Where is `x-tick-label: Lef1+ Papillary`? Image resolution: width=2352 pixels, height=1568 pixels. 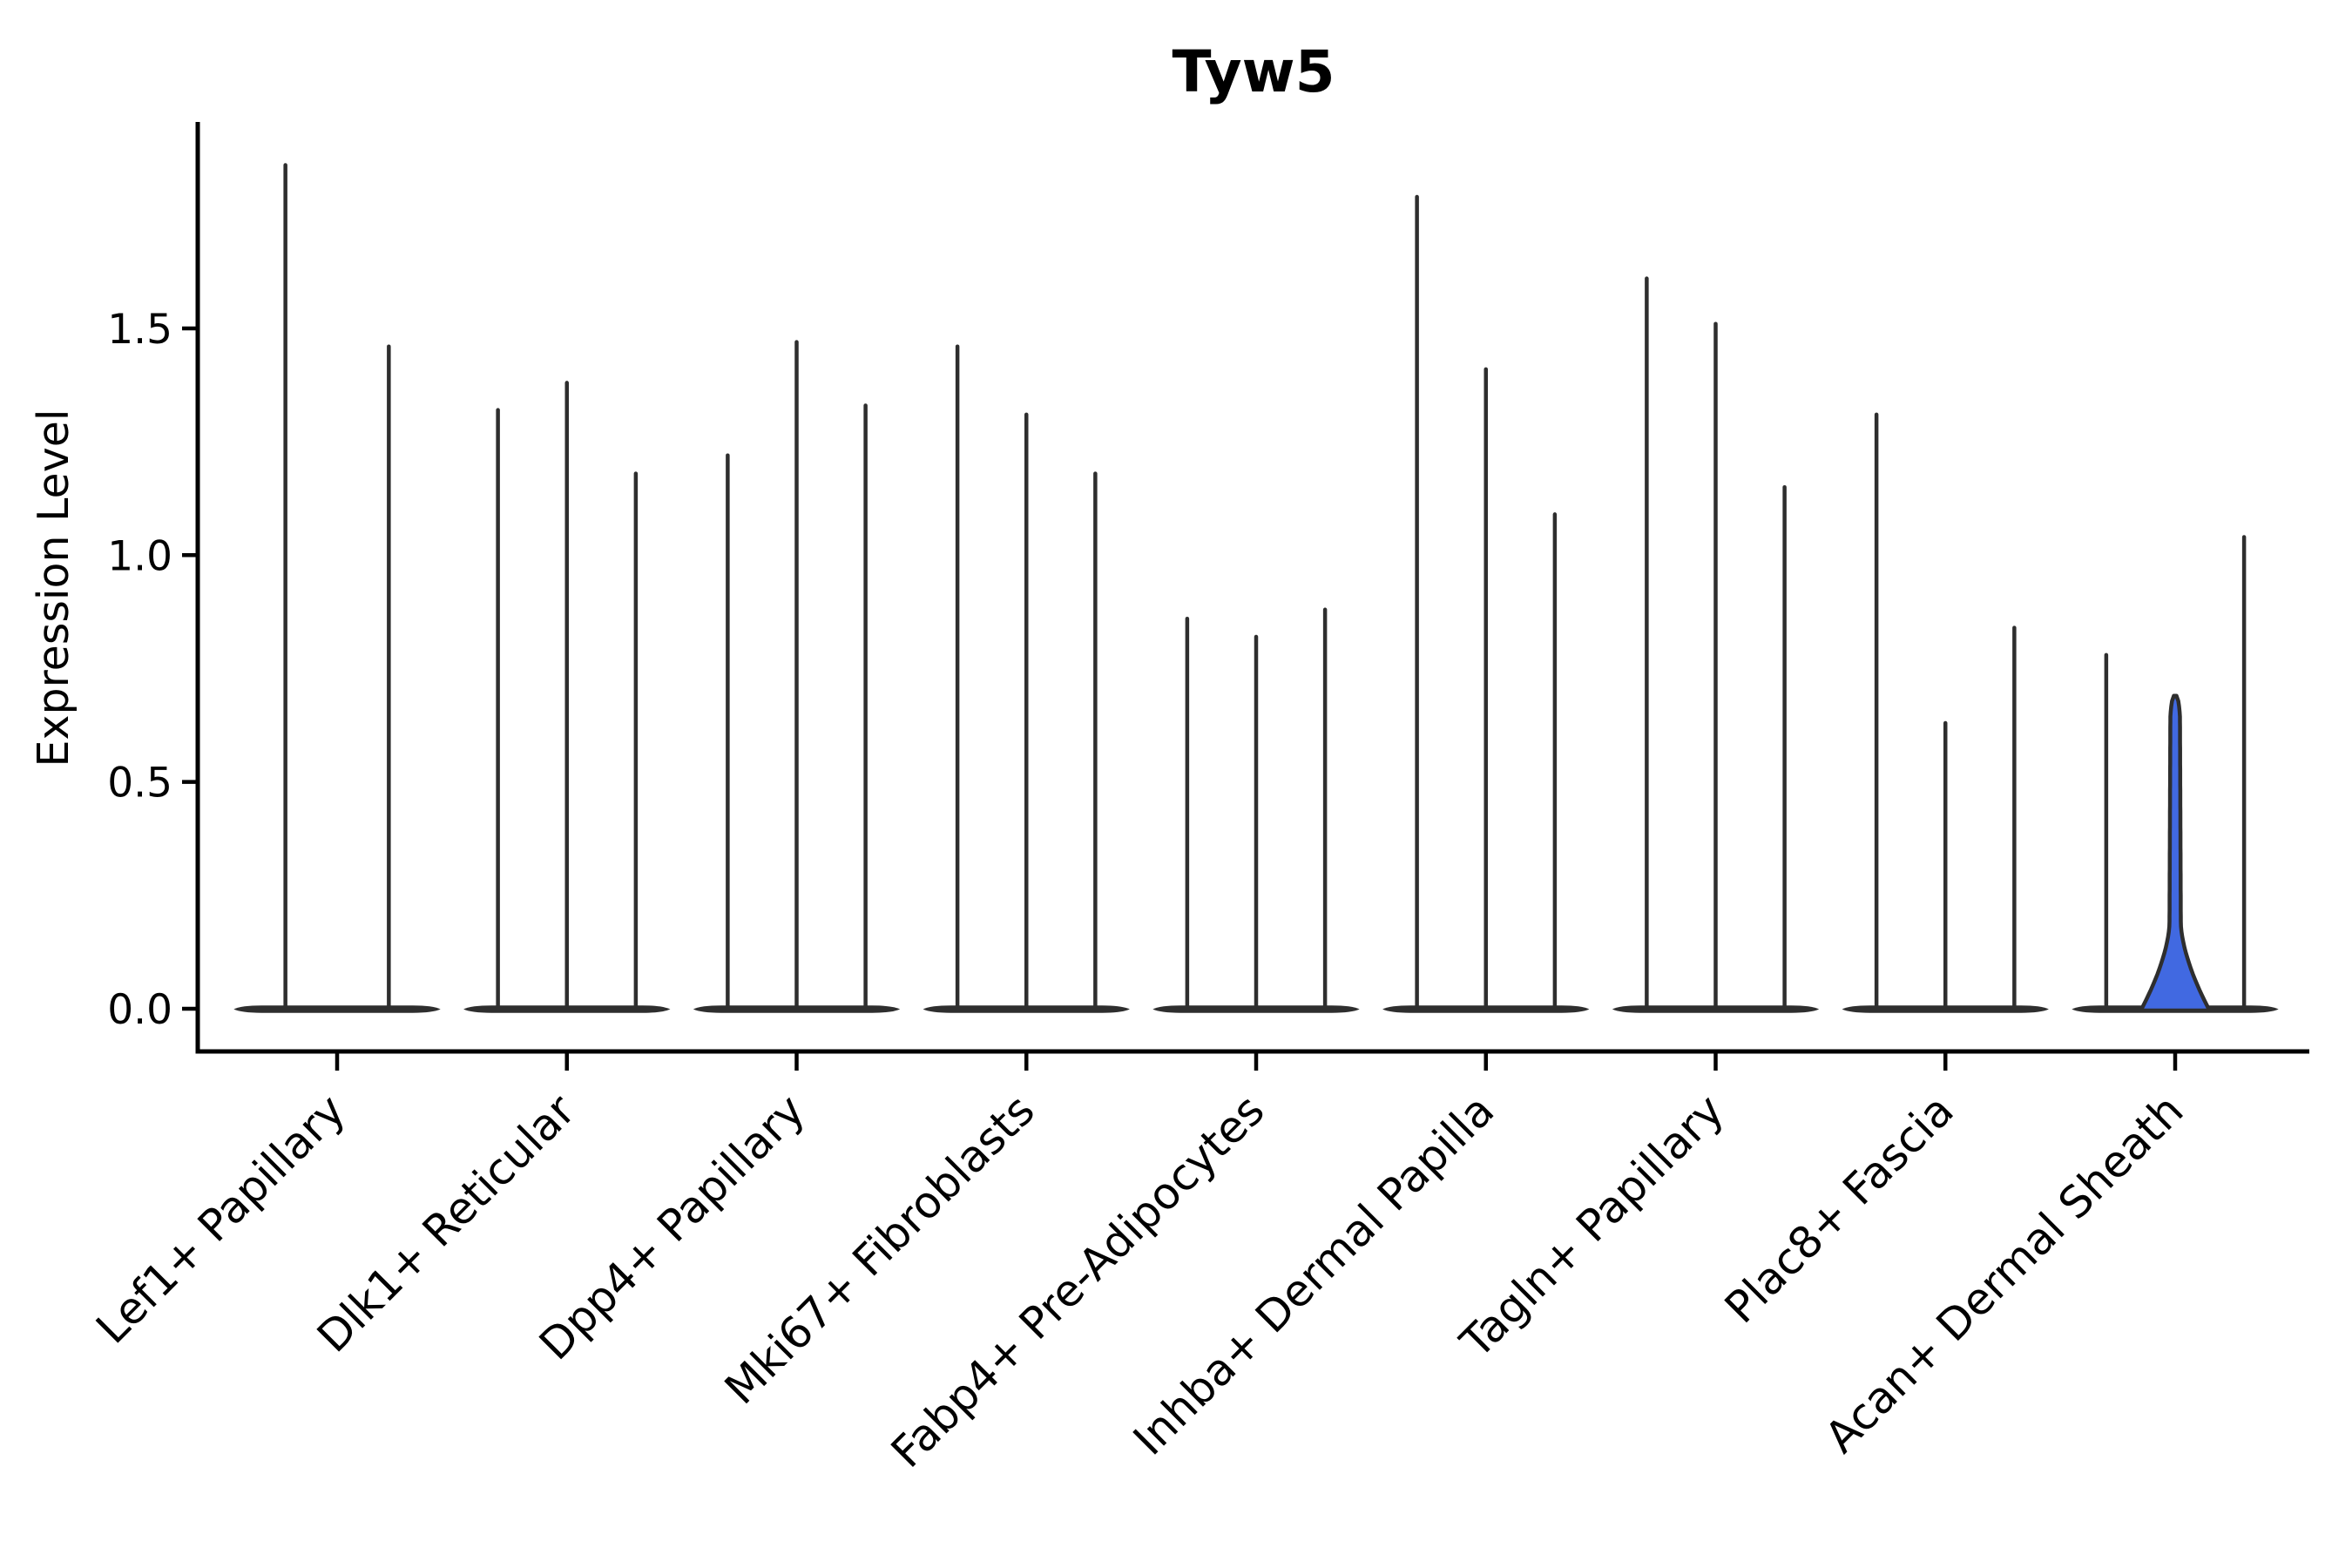 x-tick-label: Lef1+ Papillary is located at coordinates (220, 1219).